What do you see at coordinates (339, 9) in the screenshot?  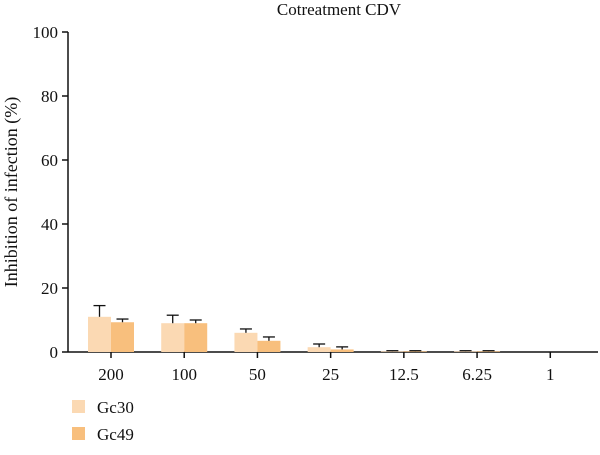 I see `chart-title: Cotreatment CDV` at bounding box center [339, 9].